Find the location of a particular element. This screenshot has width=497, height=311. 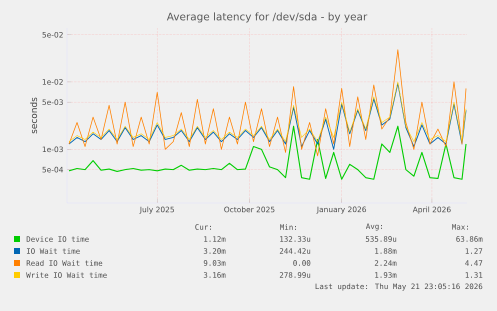

line-series is located at coordinates (267, 153).